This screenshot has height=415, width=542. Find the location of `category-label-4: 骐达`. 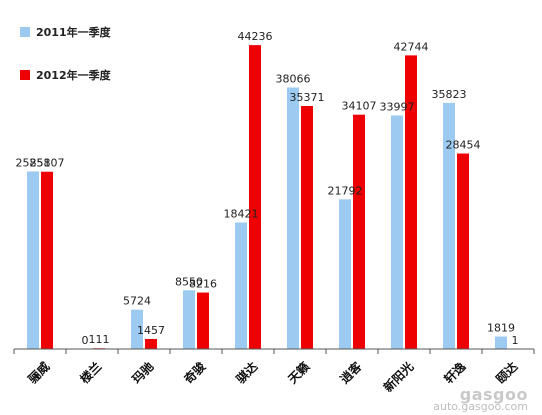

category-label-4: 骐达 is located at coordinates (247, 373).